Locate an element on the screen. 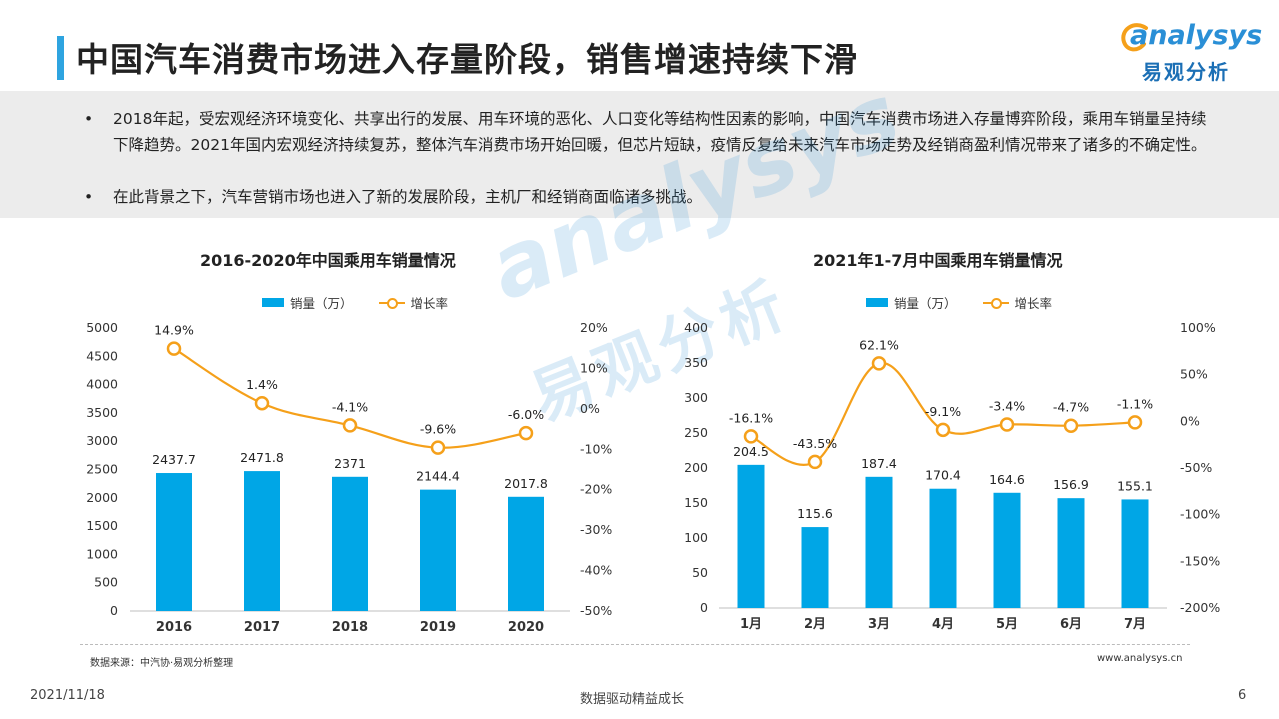 The image size is (1279, 719). bar-data-label: 170.4 is located at coordinates (943, 475).